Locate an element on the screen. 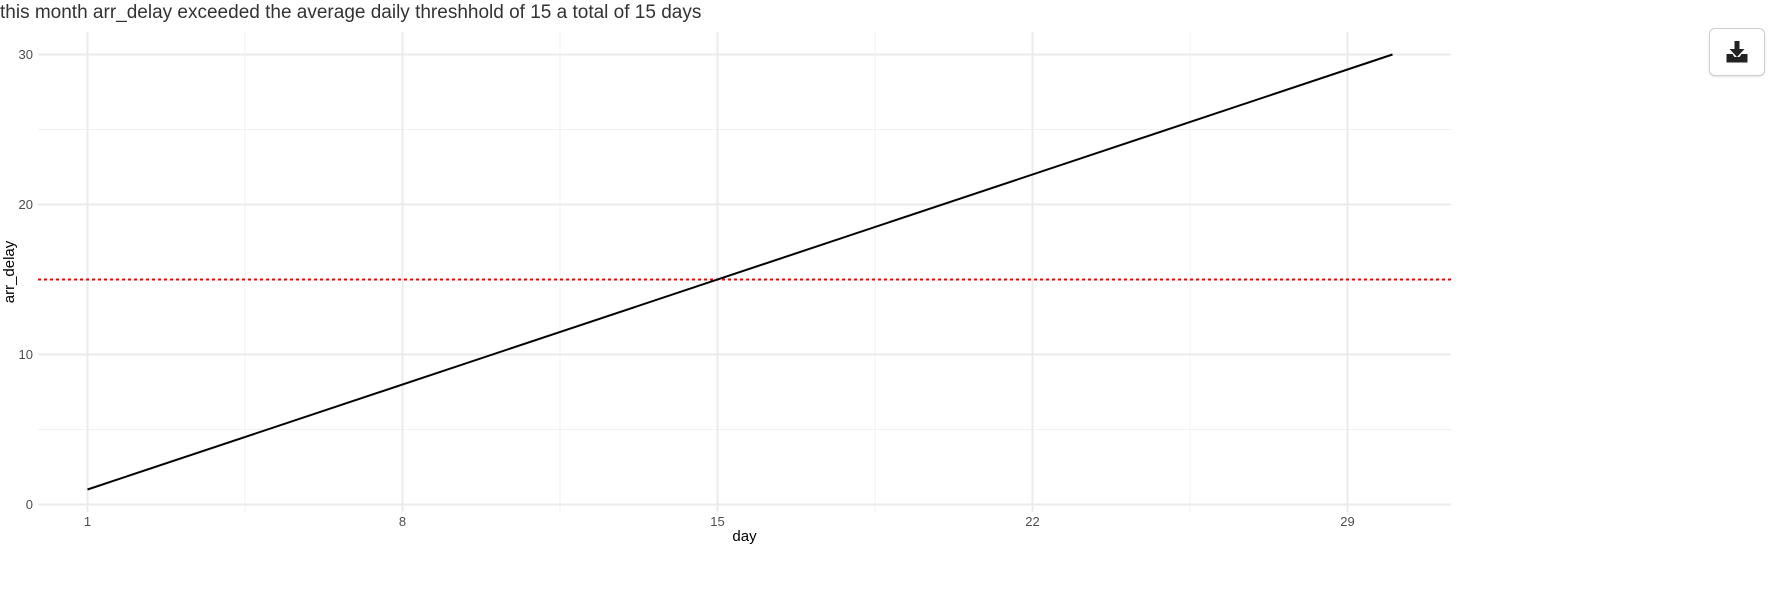 This screenshot has width=1784, height=615. download-icon is located at coordinates (1737, 52).